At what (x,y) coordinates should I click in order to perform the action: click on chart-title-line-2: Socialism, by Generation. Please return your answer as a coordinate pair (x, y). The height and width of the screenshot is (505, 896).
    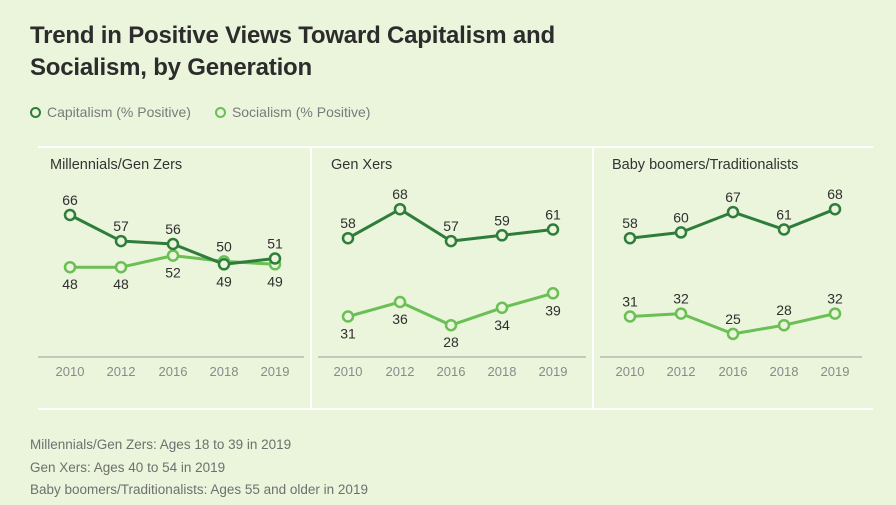
    Looking at the image, I should click on (171, 67).